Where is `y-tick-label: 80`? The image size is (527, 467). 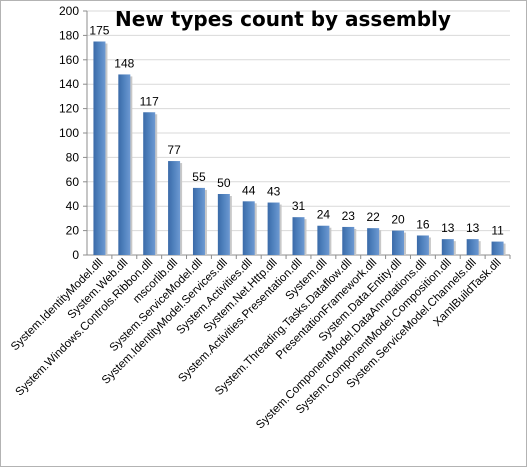 y-tick-label: 80 is located at coordinates (73, 157).